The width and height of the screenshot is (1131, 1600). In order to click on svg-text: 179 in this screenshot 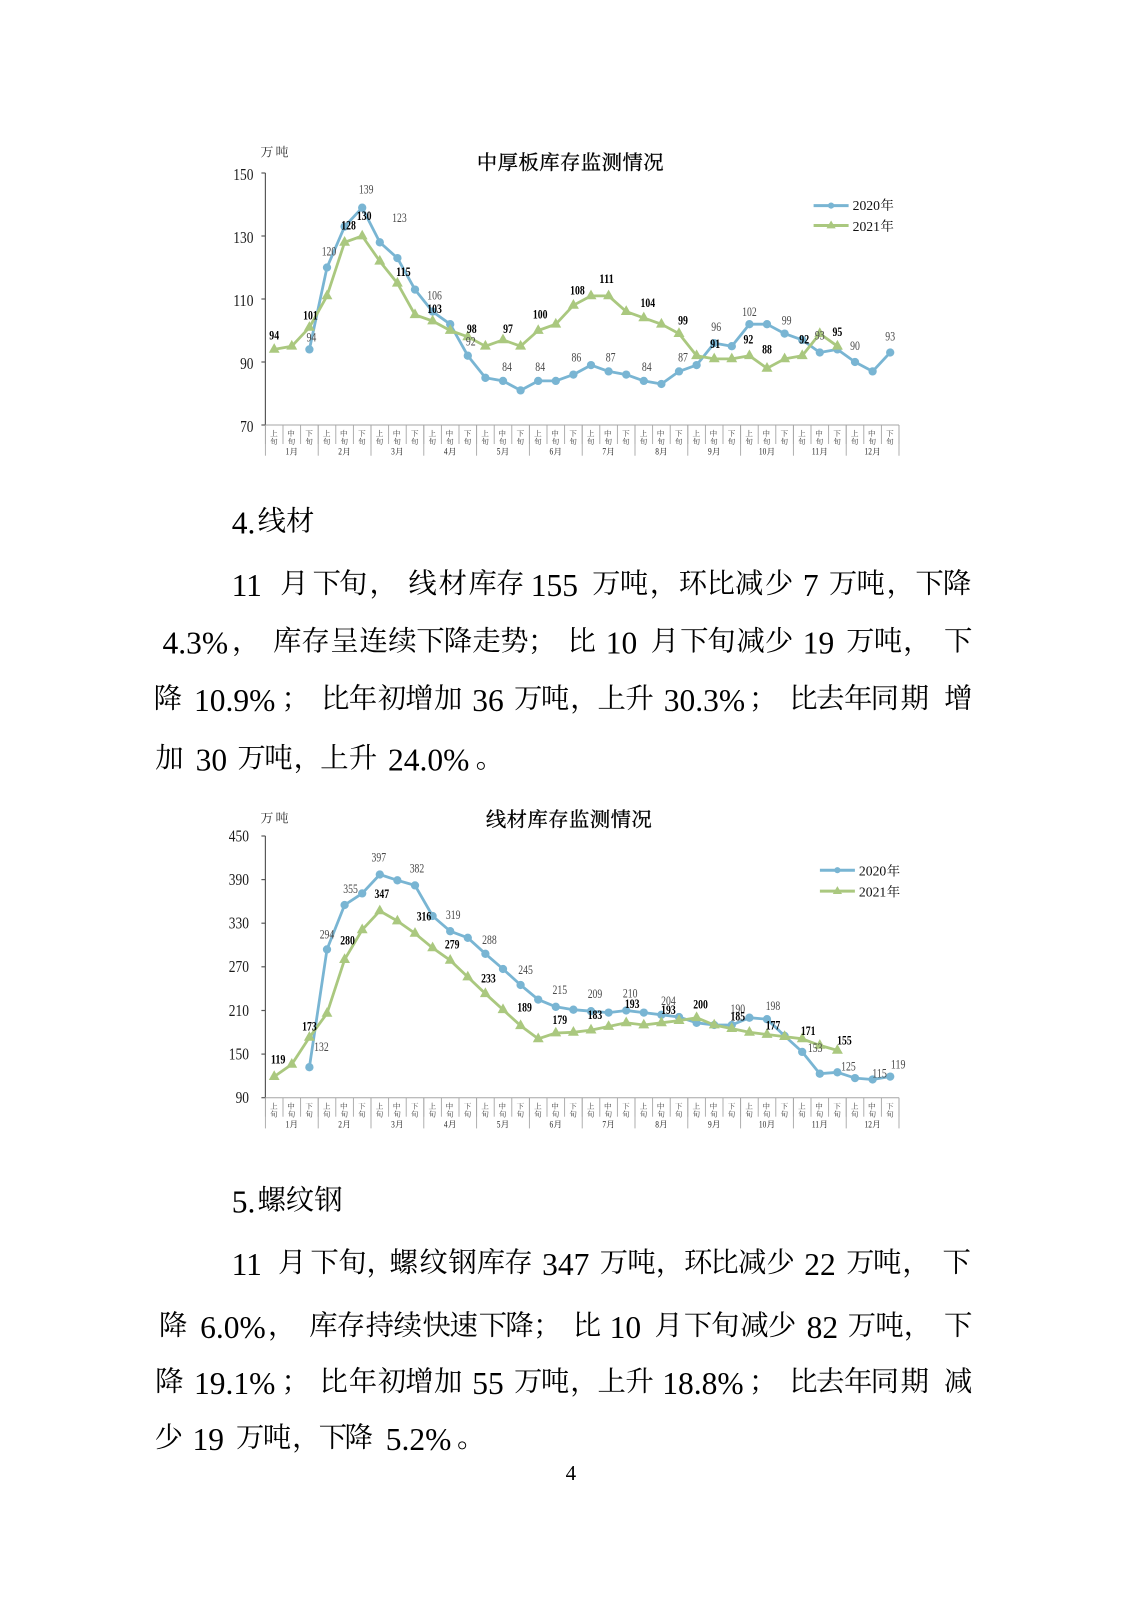, I will do `click(560, 1020)`.